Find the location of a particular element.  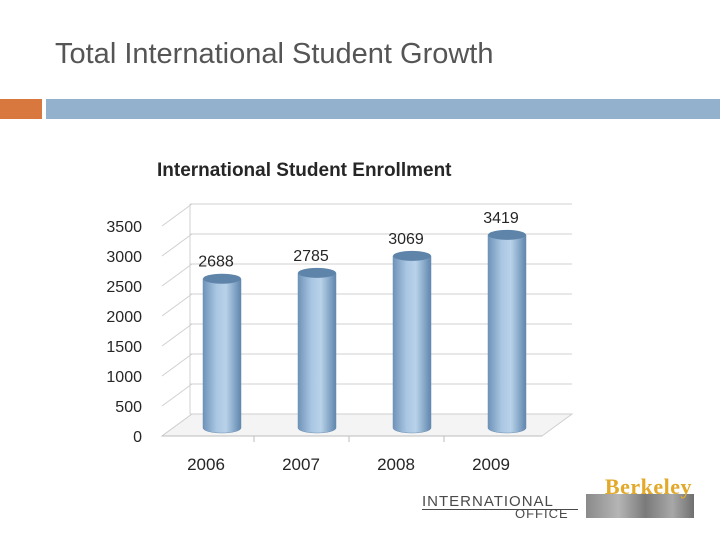

bar-2006 is located at coordinates (222, 356).